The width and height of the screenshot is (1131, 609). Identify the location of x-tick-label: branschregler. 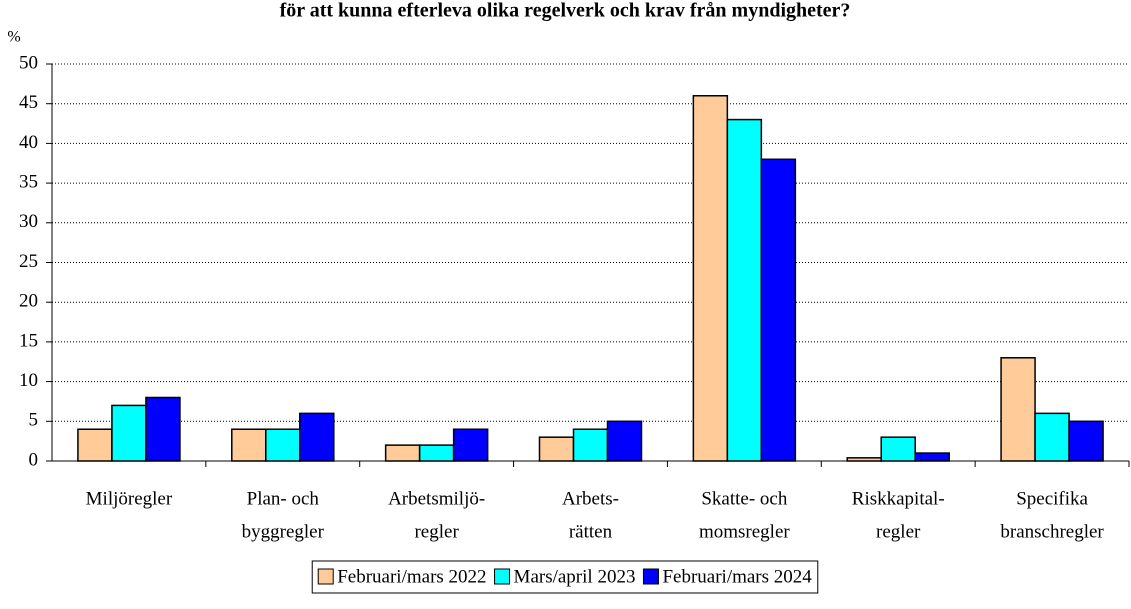
(1052, 531).